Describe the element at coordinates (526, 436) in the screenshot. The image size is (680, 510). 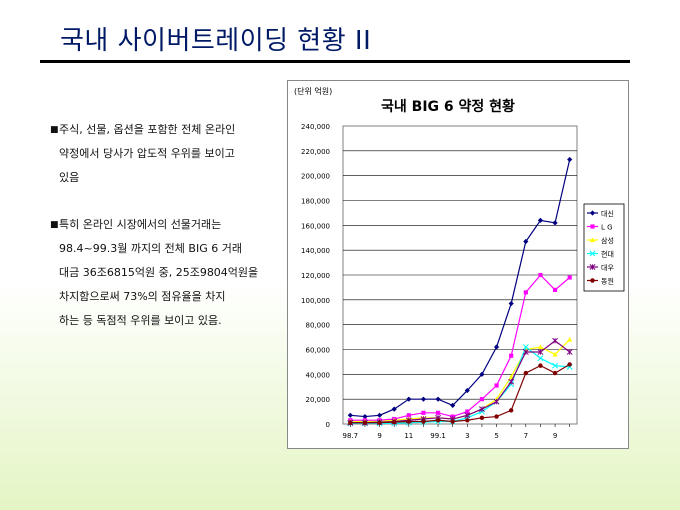
I see `x-tick-label: 7` at that location.